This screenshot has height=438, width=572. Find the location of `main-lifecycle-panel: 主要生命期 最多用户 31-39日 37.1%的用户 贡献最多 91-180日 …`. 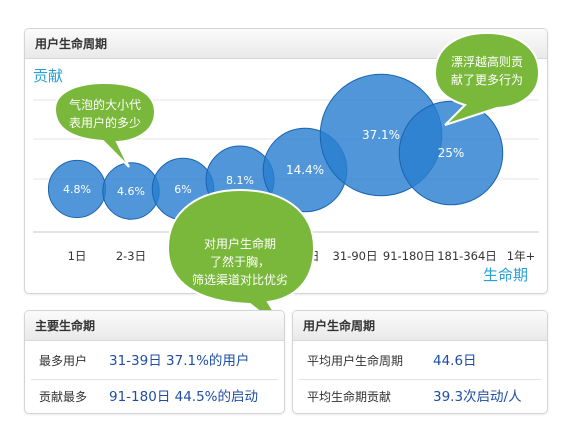

main-lifecycle-panel: 主要生命期 最多用户 31-39日 37.1%的用户 贡献最多 91-180日 … is located at coordinates (154, 362).